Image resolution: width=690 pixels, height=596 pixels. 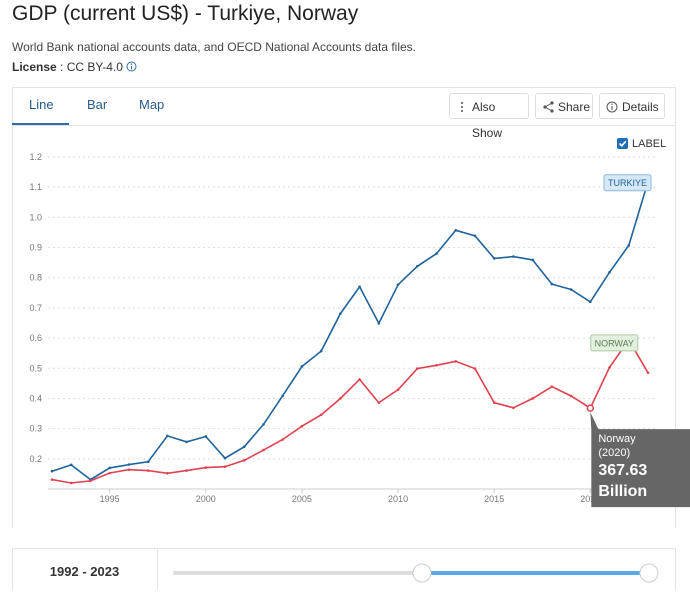 What do you see at coordinates (487, 120) in the screenshot?
I see `button-label: Also Show` at bounding box center [487, 120].